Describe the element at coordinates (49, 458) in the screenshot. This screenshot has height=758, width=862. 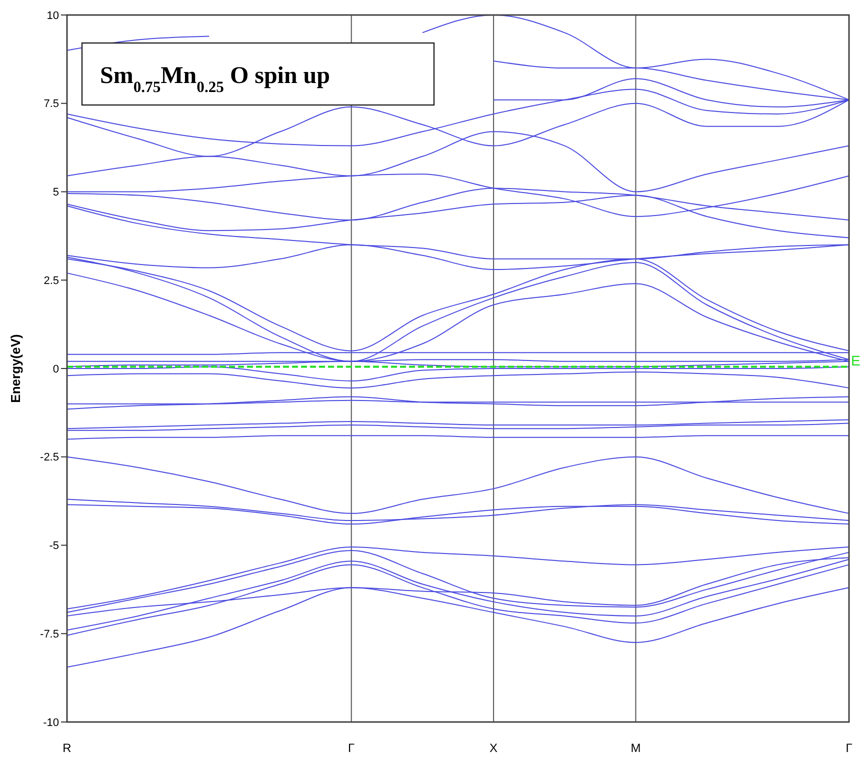
I see `y-tick-label: -2.5` at that location.